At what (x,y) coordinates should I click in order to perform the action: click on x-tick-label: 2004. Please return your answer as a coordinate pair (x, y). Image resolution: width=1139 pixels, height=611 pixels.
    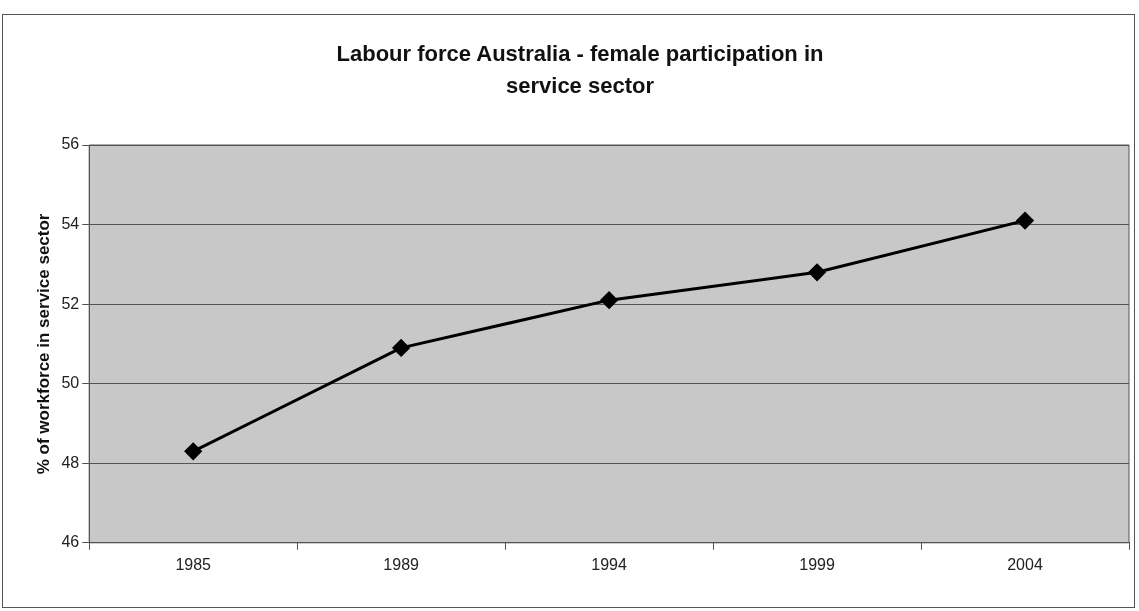
    Looking at the image, I should click on (1025, 564).